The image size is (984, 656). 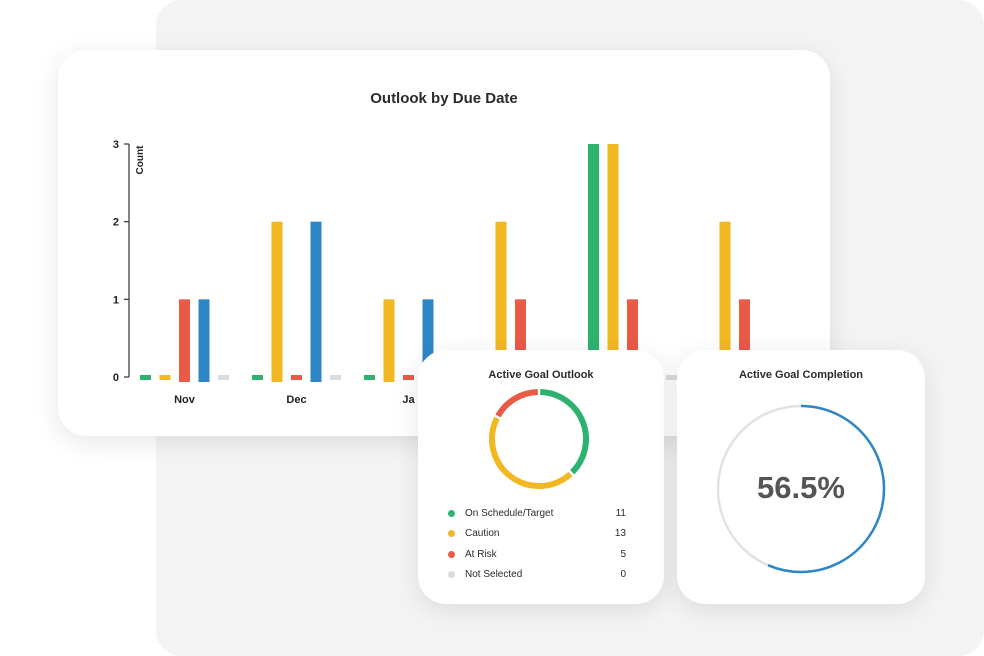 I want to click on outlook-title: Active Goal Outlook, so click(x=541, y=375).